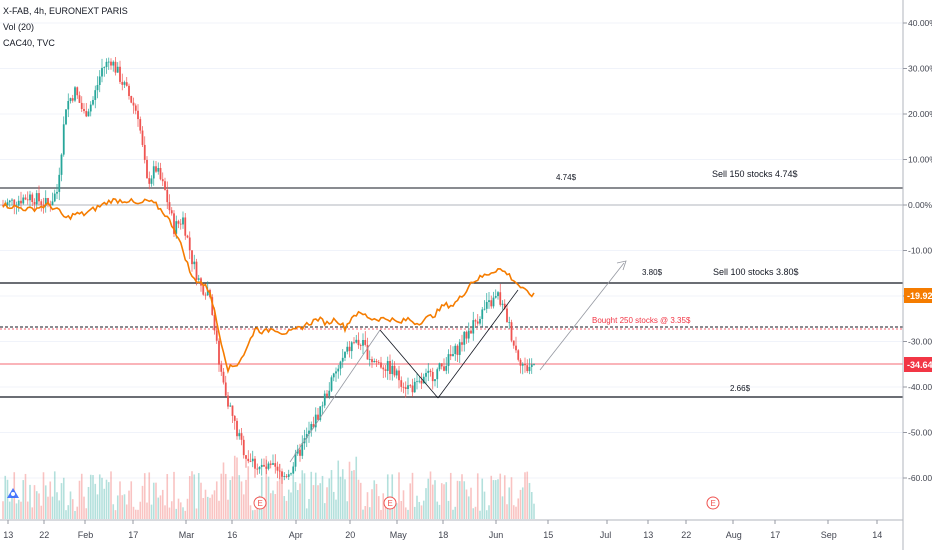 Image resolution: width=932 pixels, height=550 pixels. I want to click on volume-indicator-label: Vol (20), so click(19, 27).